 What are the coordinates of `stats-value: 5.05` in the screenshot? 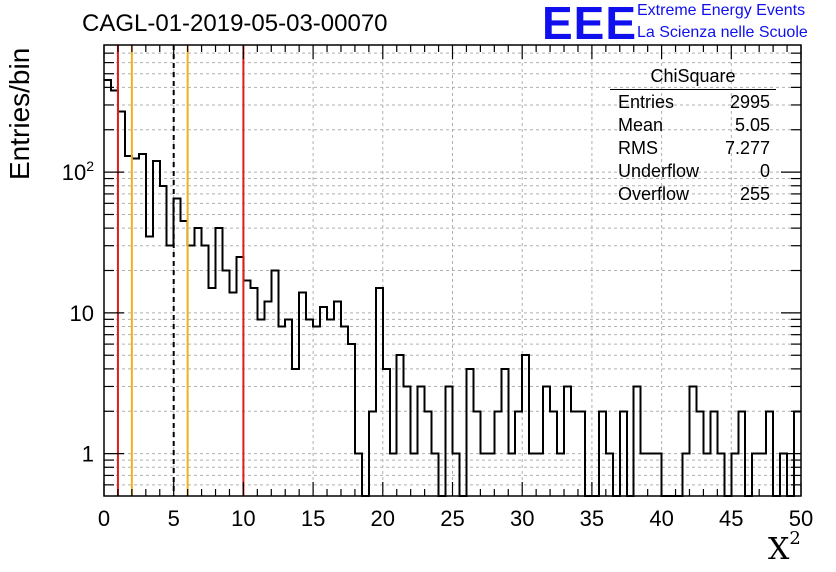 It's located at (752, 125).